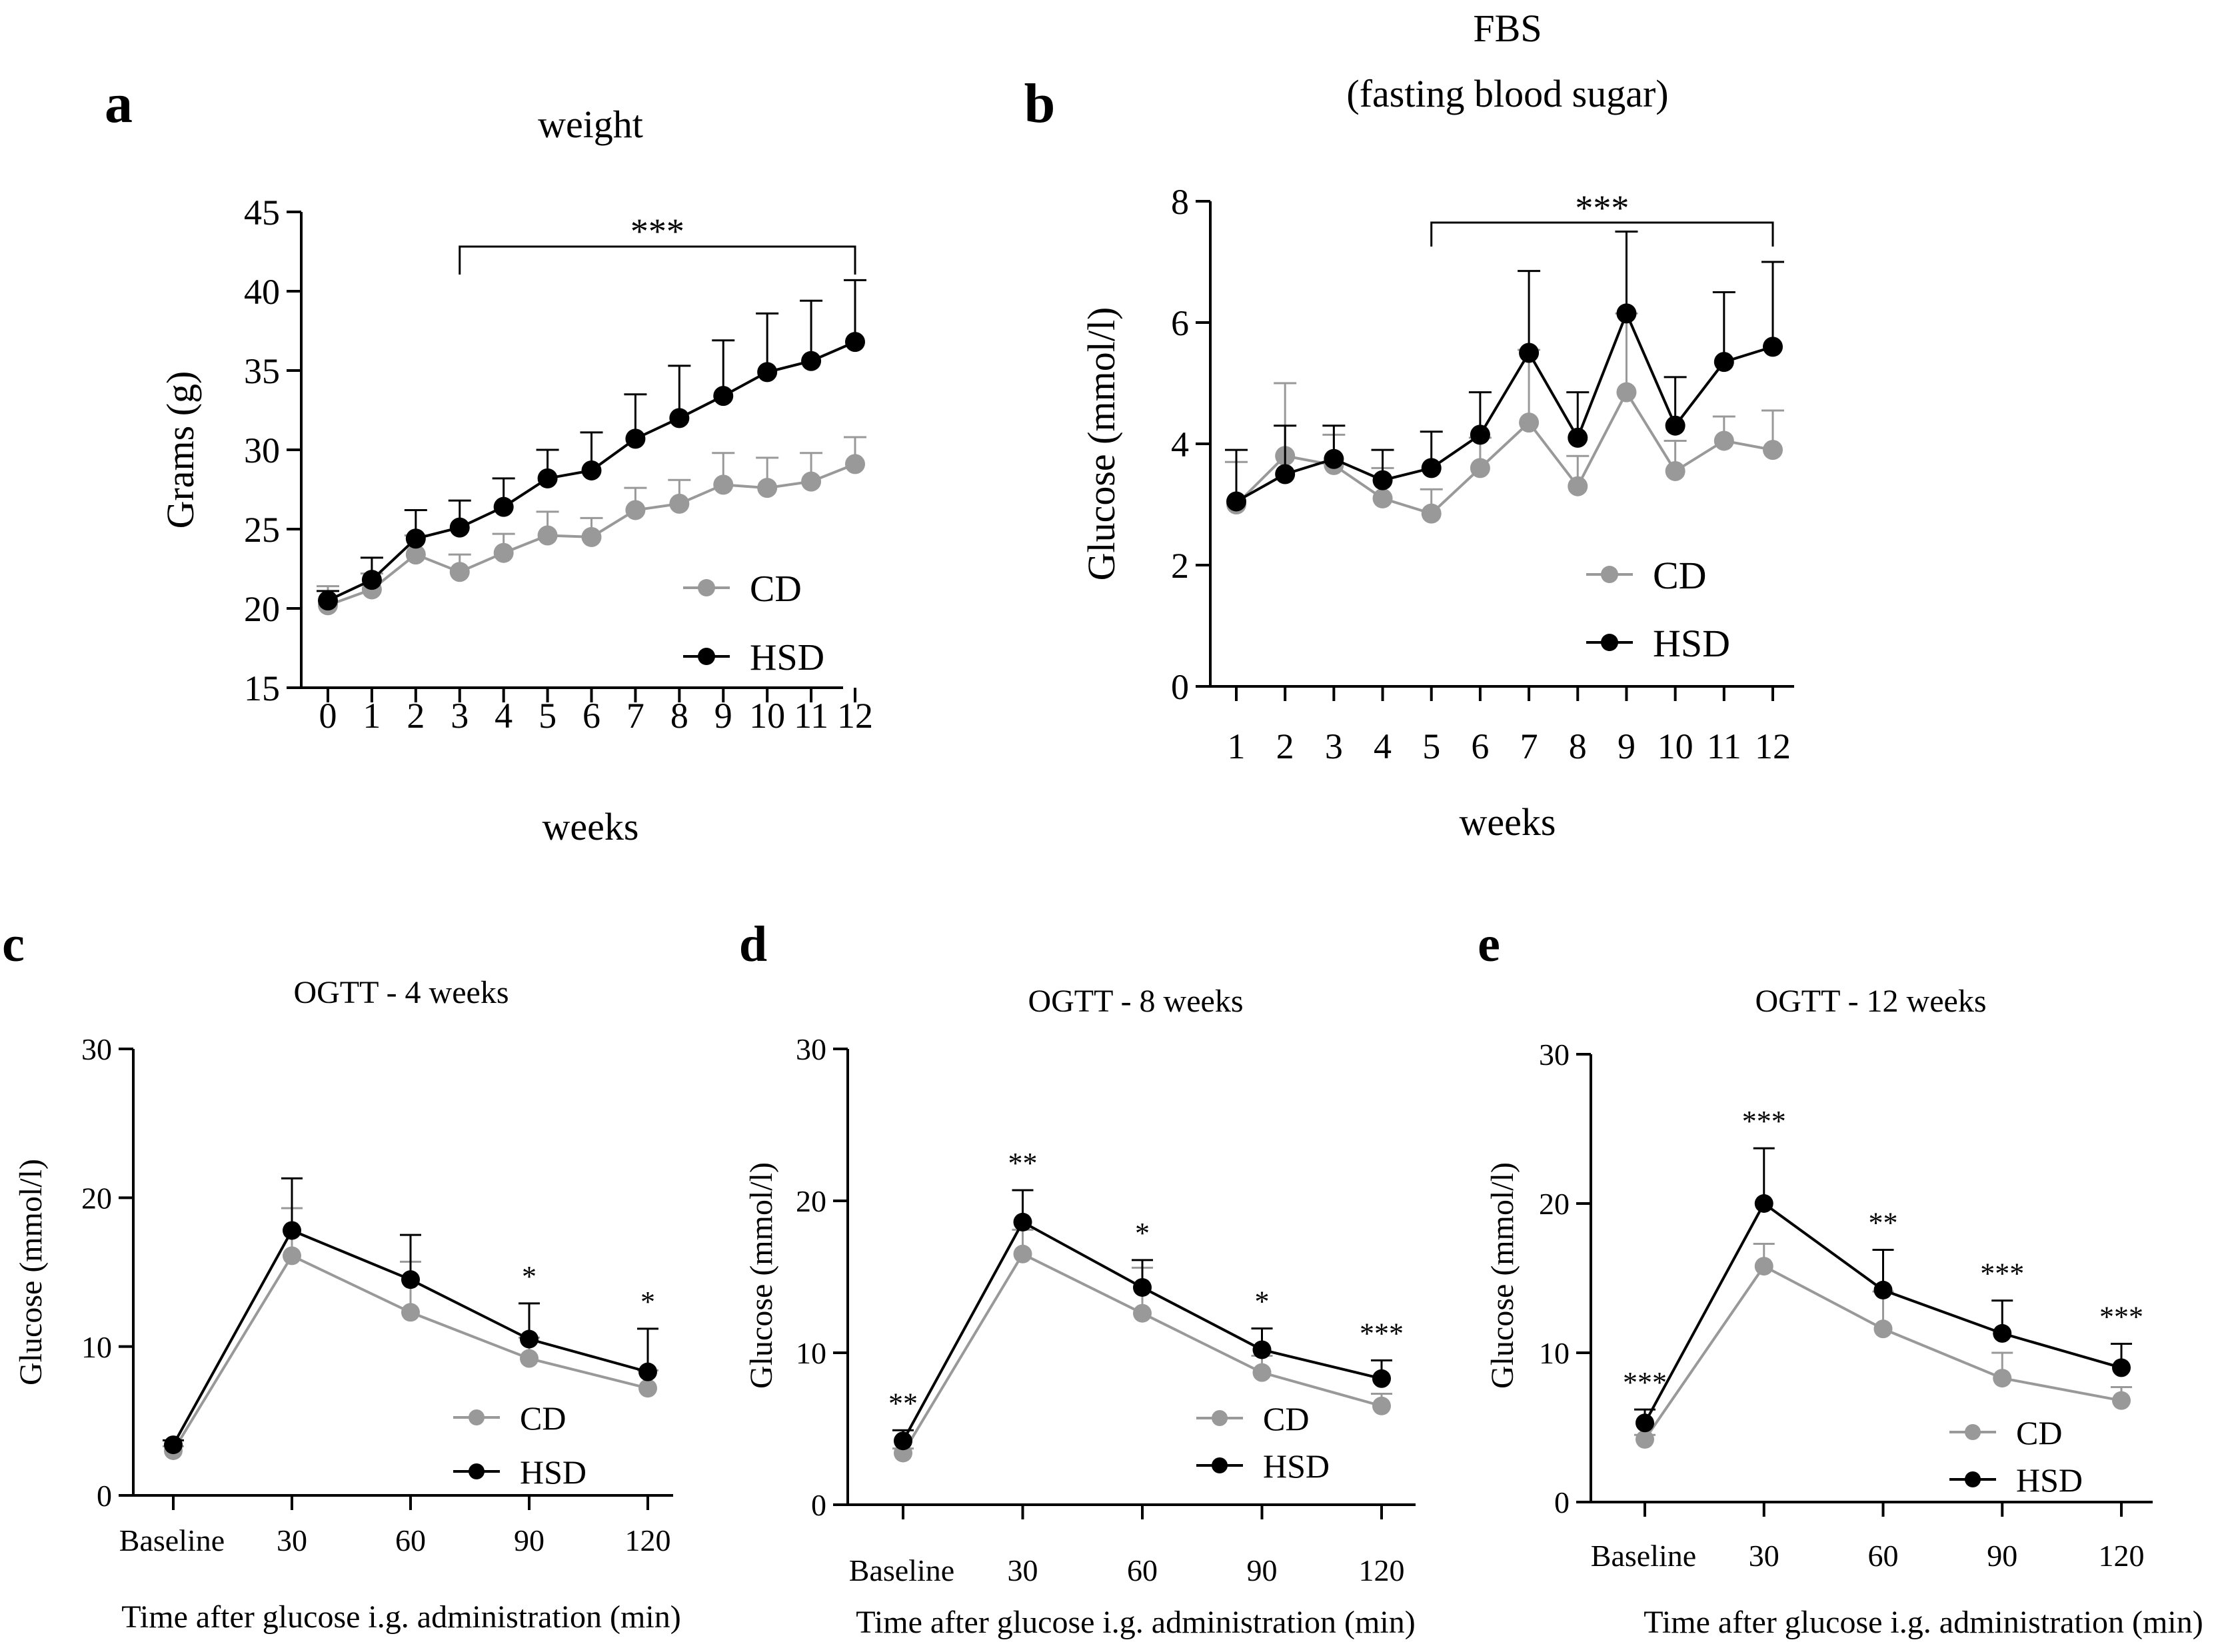  Describe the element at coordinates (262, 530) in the screenshot. I see `y-tick-label: 25` at that location.